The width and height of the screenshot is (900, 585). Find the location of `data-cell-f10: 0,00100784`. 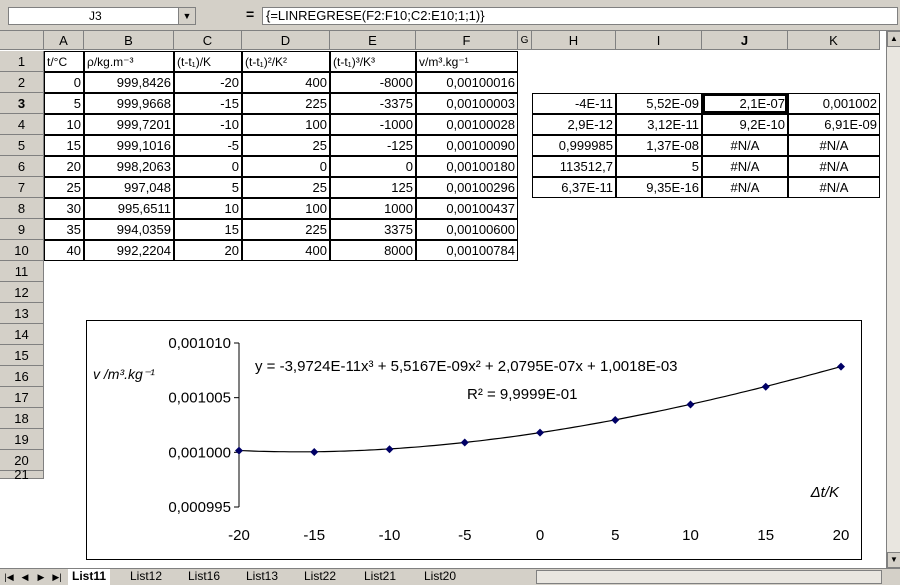

data-cell-f10: 0,00100784 is located at coordinates (467, 250).